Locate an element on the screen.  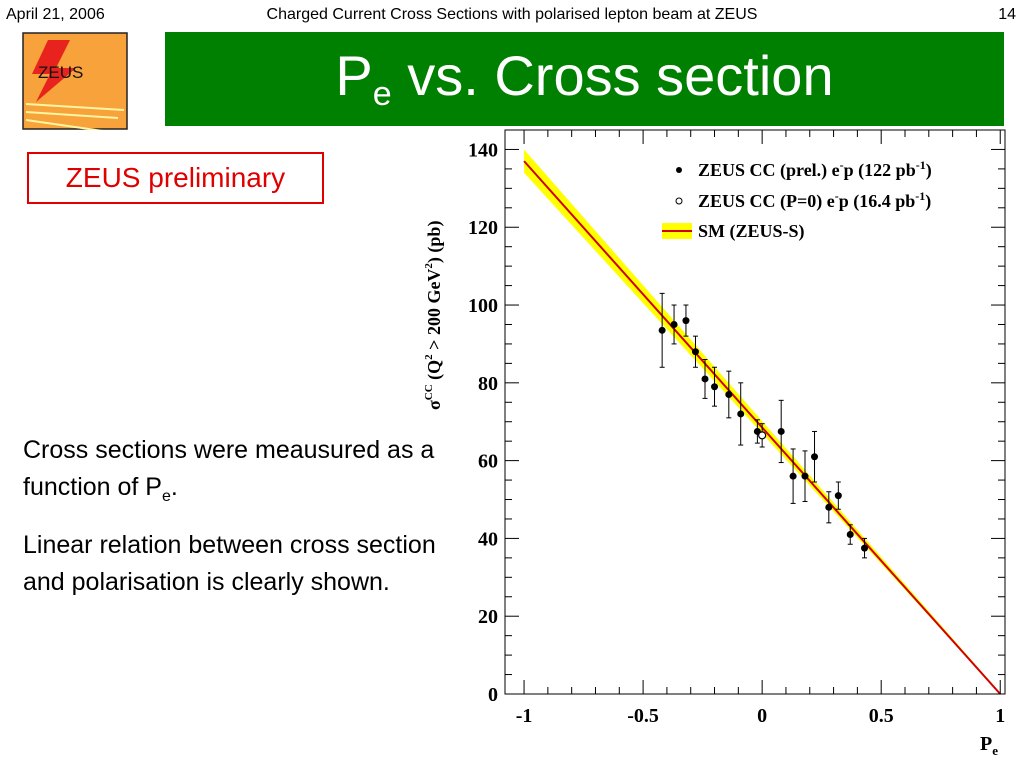
legend-label: ZEUS CC (P=0) e-p (16.4 pb-1) is located at coordinates (814, 200).